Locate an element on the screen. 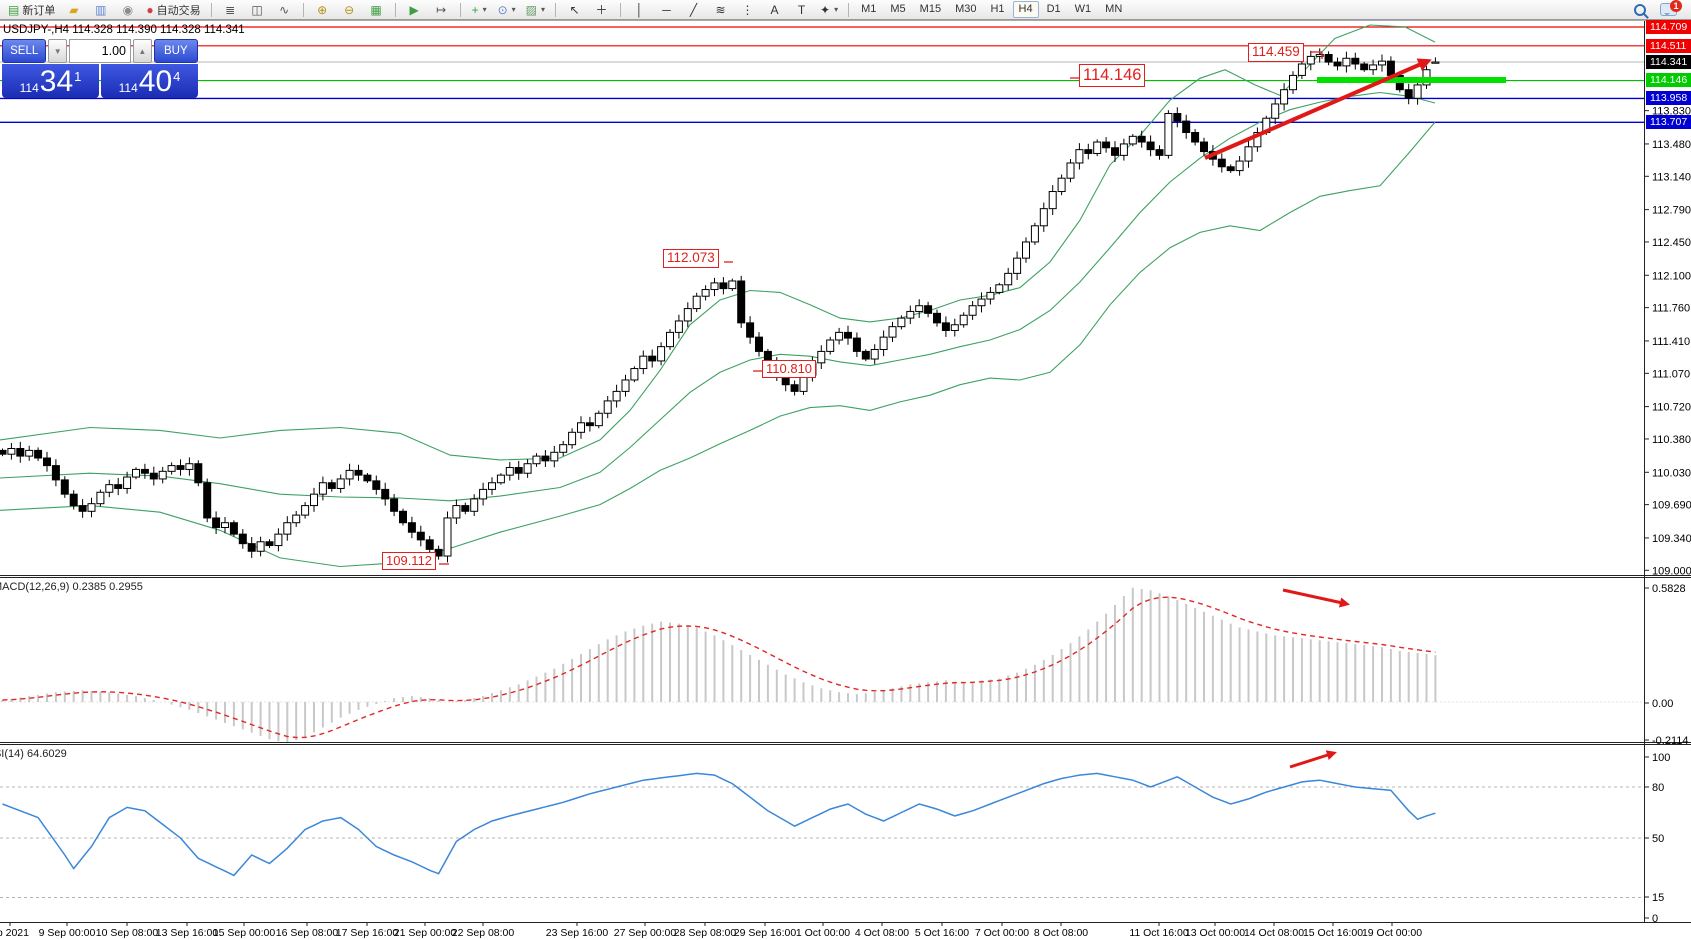 This screenshot has width=1691, height=940. timeframe-w1-button: W1 is located at coordinates (1083, 9).